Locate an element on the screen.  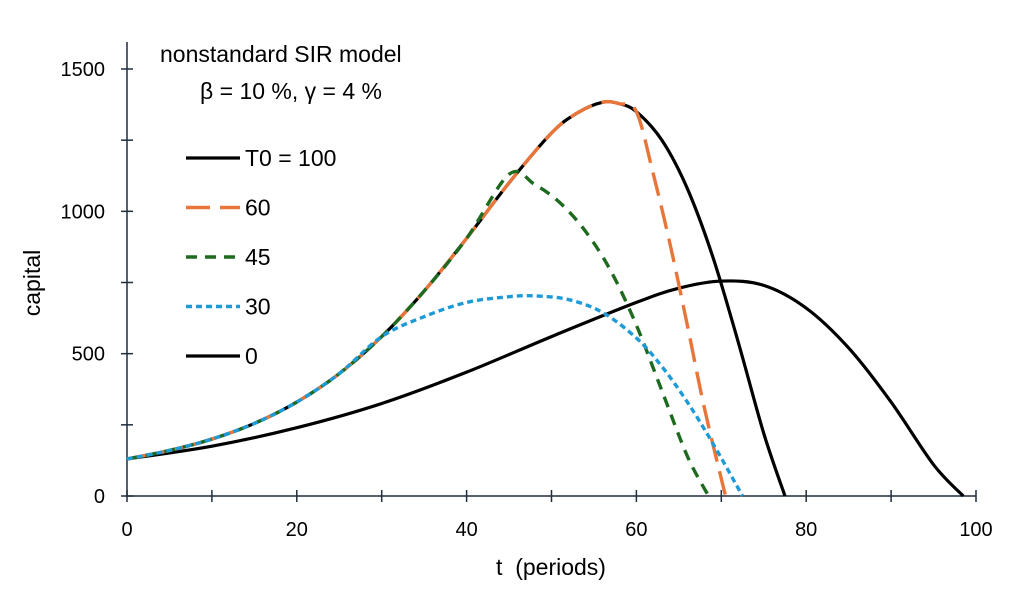
x-tick-label: 60 is located at coordinates (636, 530).